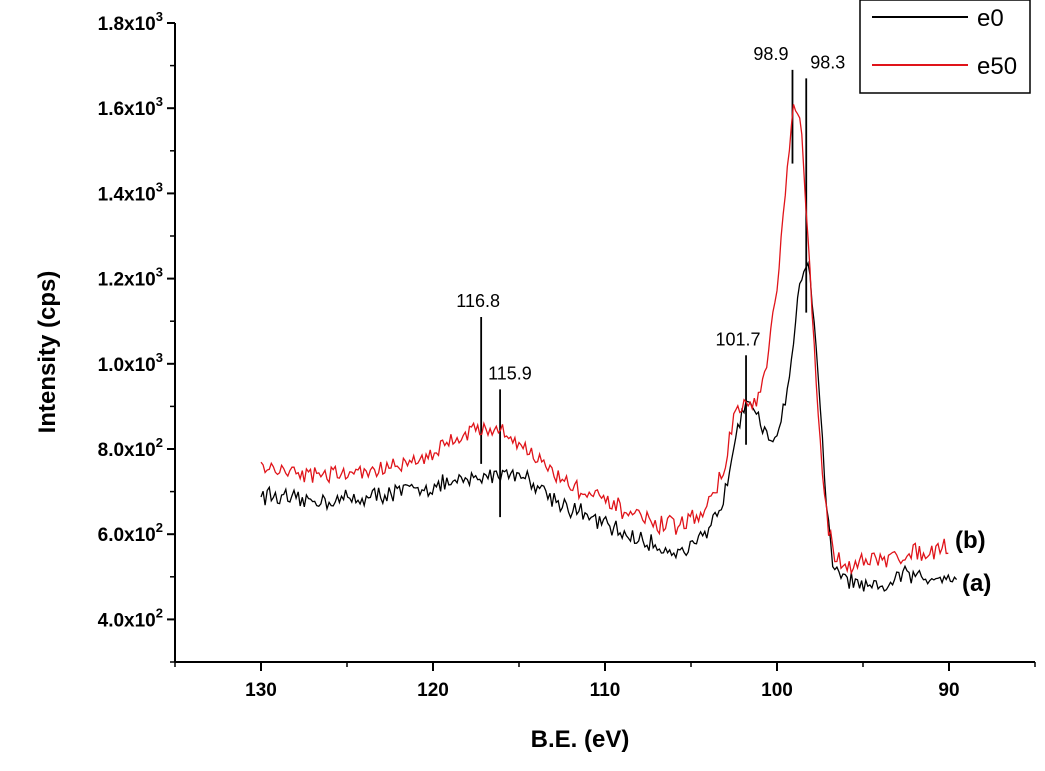 This screenshot has width=1045, height=771. Describe the element at coordinates (130, 533) in the screenshot. I see `y-tick-label: 6.0x10²` at that location.